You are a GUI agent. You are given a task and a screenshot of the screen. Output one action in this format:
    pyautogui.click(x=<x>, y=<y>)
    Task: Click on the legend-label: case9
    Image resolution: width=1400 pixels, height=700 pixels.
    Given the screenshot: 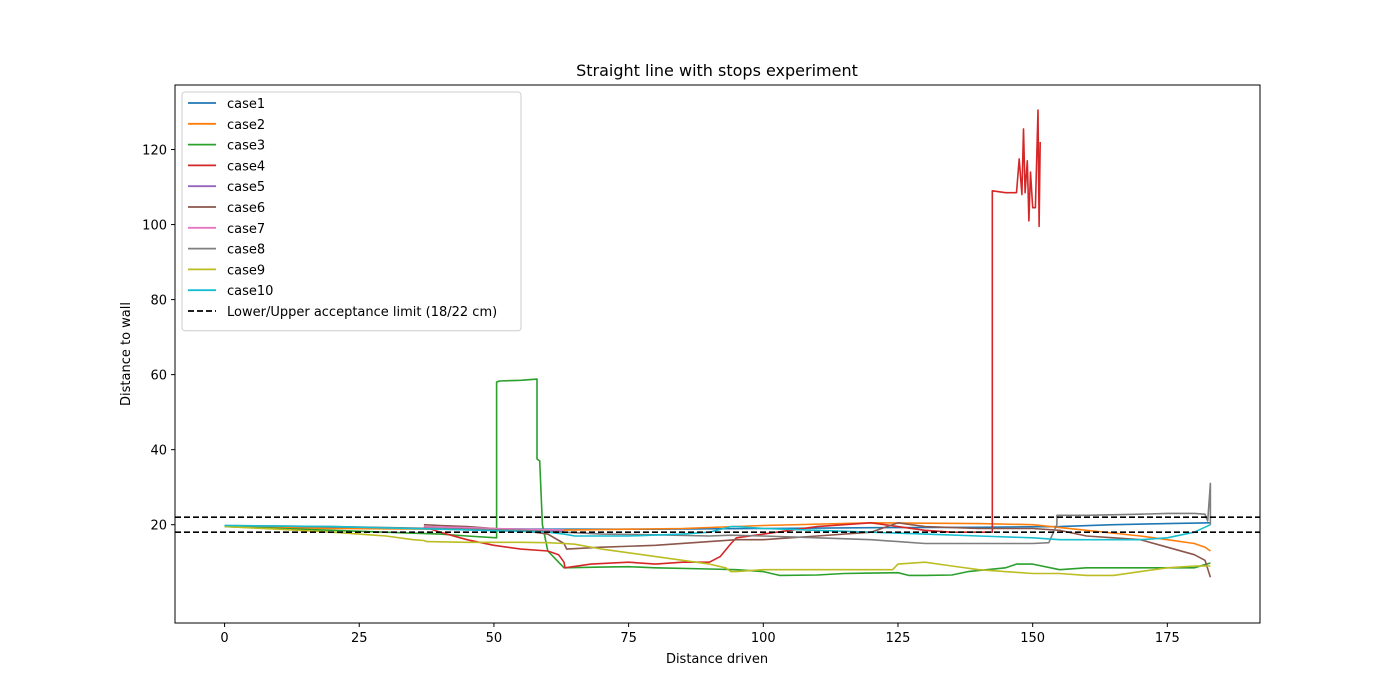 What is the action you would take?
    pyautogui.click(x=246, y=270)
    